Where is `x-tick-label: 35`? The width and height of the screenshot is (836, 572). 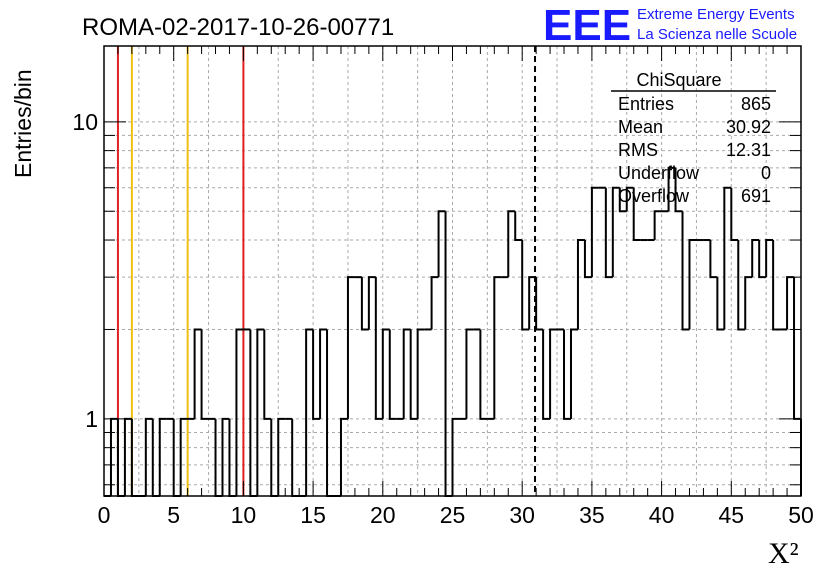
x-tick-label: 35 is located at coordinates (592, 515).